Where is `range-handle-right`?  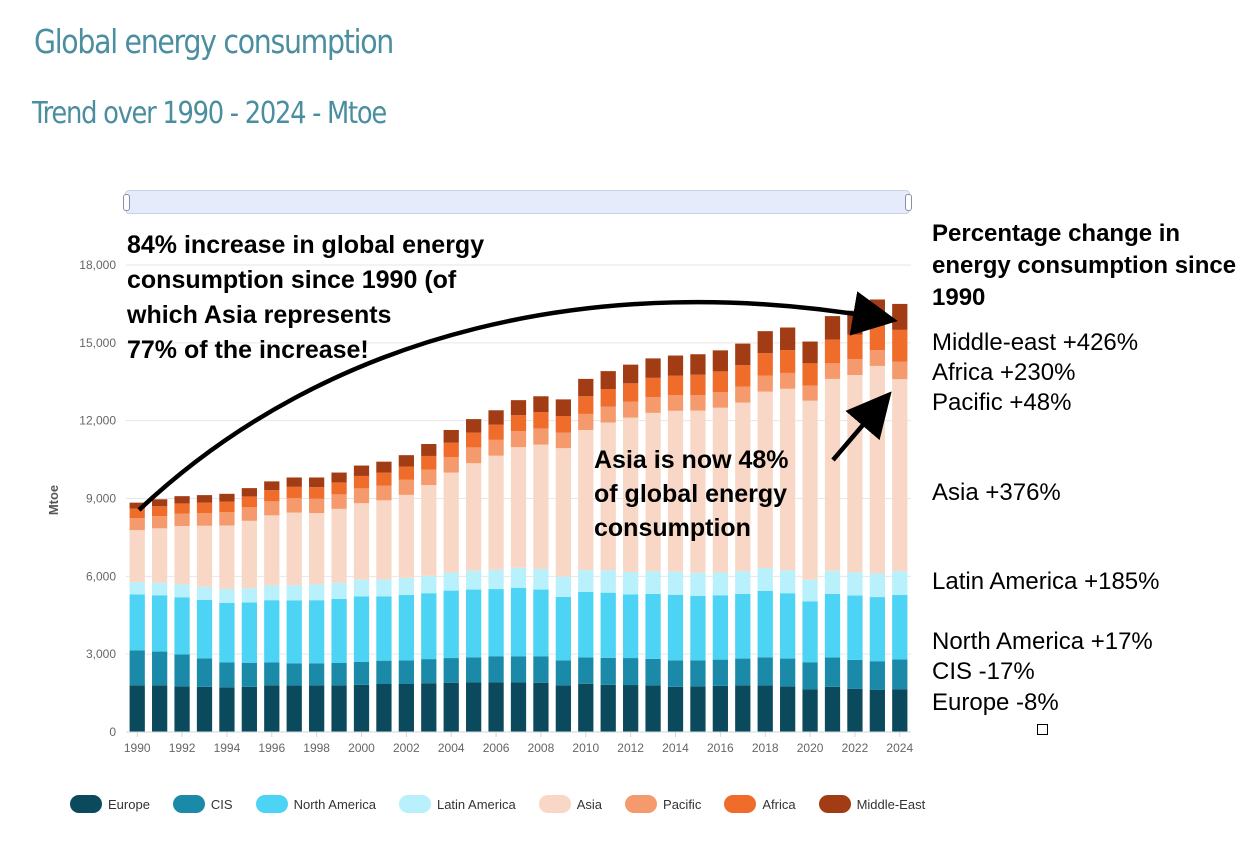 range-handle-right is located at coordinates (908, 202).